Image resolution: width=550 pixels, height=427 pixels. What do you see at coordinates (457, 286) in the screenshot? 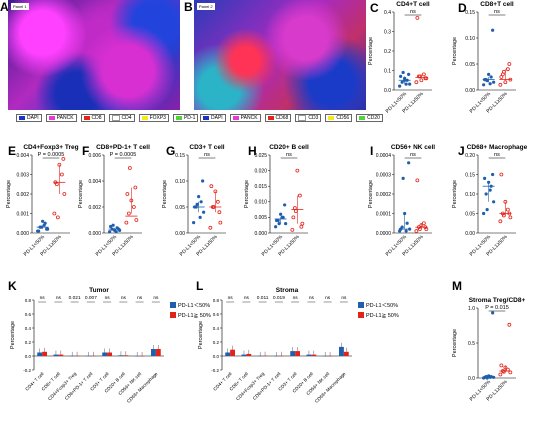
I see `panel-letter-m: M` at bounding box center [457, 286].